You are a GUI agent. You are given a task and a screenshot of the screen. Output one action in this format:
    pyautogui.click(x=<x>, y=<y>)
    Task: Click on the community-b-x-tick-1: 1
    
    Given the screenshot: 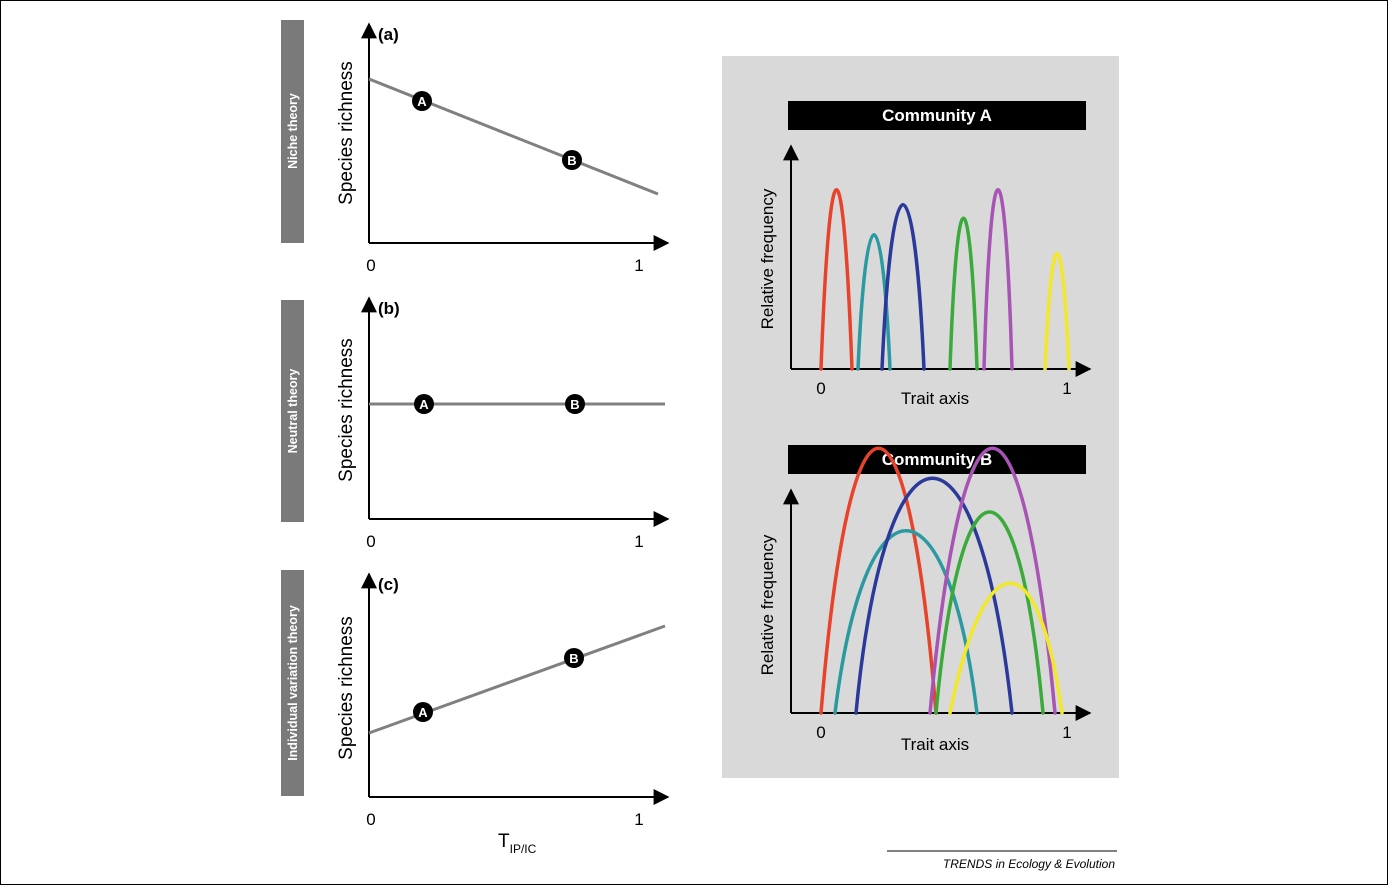 What is the action you would take?
    pyautogui.click(x=1066, y=732)
    